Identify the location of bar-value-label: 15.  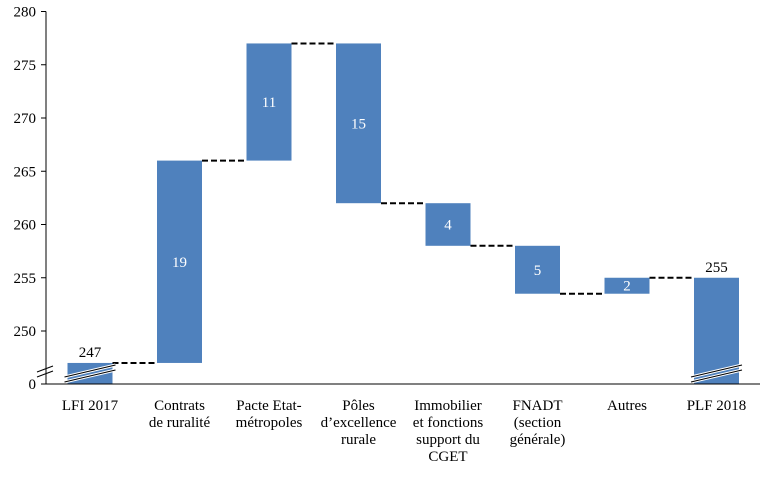
(358, 124).